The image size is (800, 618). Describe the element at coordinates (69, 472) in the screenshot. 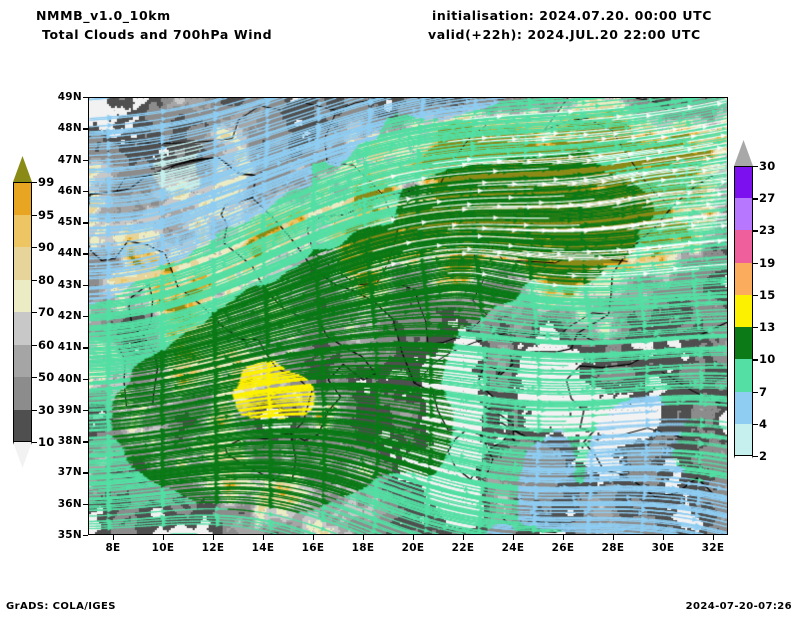

I see `lat-tick-label: 37N` at that location.